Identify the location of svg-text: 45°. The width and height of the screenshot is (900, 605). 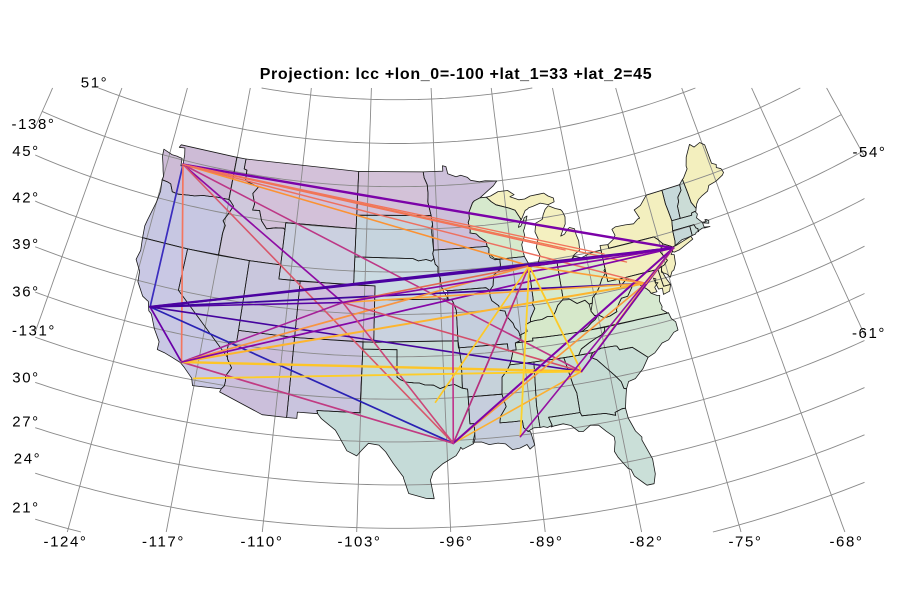
(25, 151).